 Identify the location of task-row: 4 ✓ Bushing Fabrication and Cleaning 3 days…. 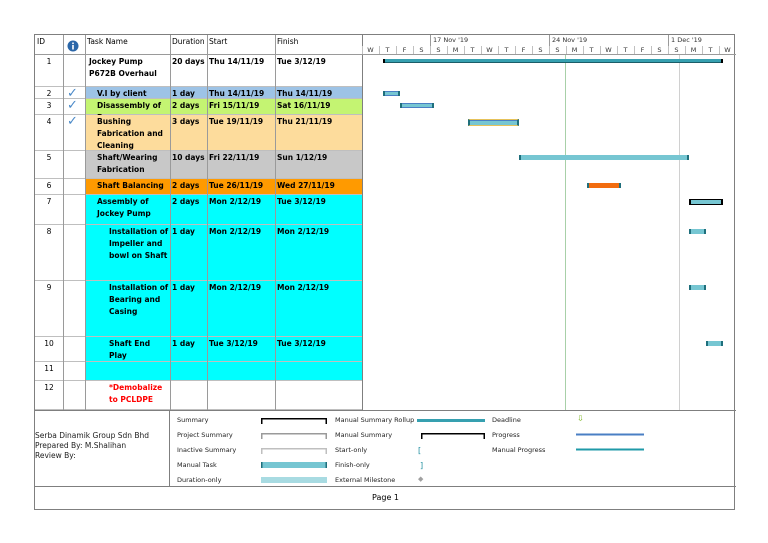
(198, 133).